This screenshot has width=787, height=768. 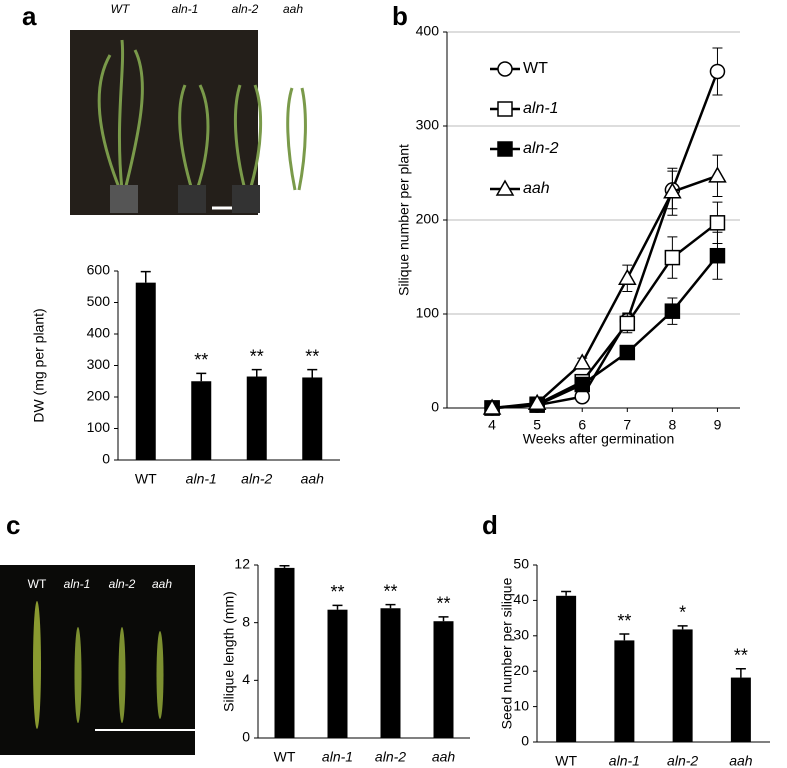 What do you see at coordinates (39, 365) in the screenshot?
I see `y-axis-label: DW (mg per plant)` at bounding box center [39, 365].